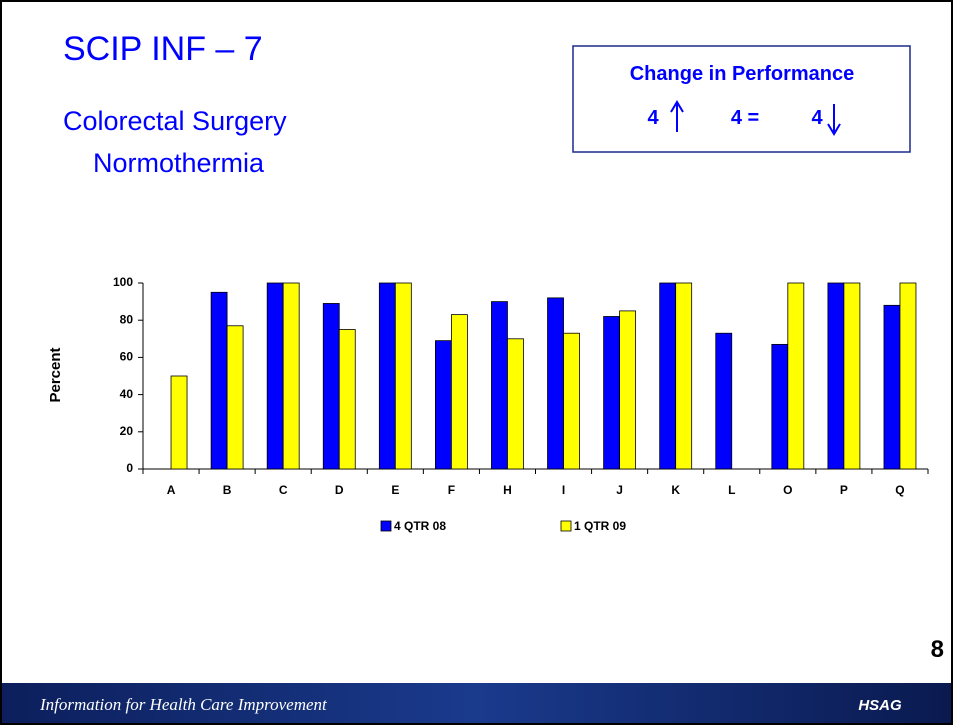  What do you see at coordinates (55, 374) in the screenshot?
I see `y-axis-label: Percent` at bounding box center [55, 374].